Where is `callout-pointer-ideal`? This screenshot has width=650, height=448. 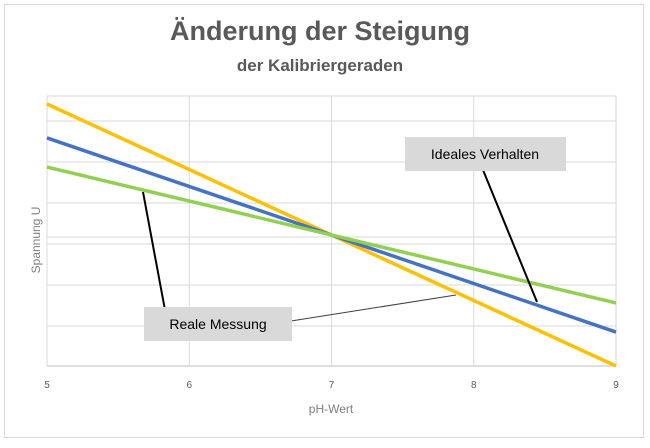 callout-pointer-ideal is located at coordinates (510, 236).